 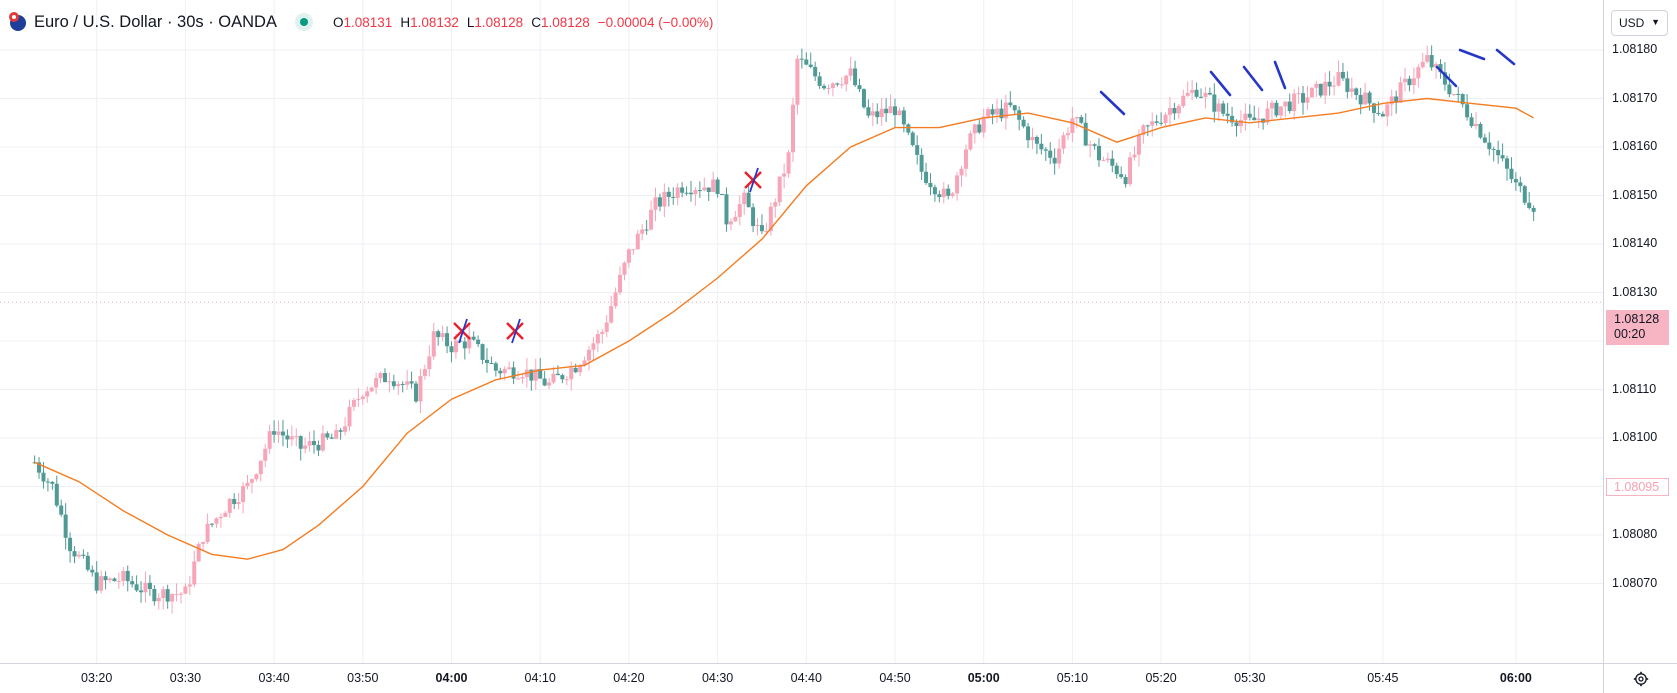 What do you see at coordinates (1640, 678) in the screenshot?
I see `settings-button` at bounding box center [1640, 678].